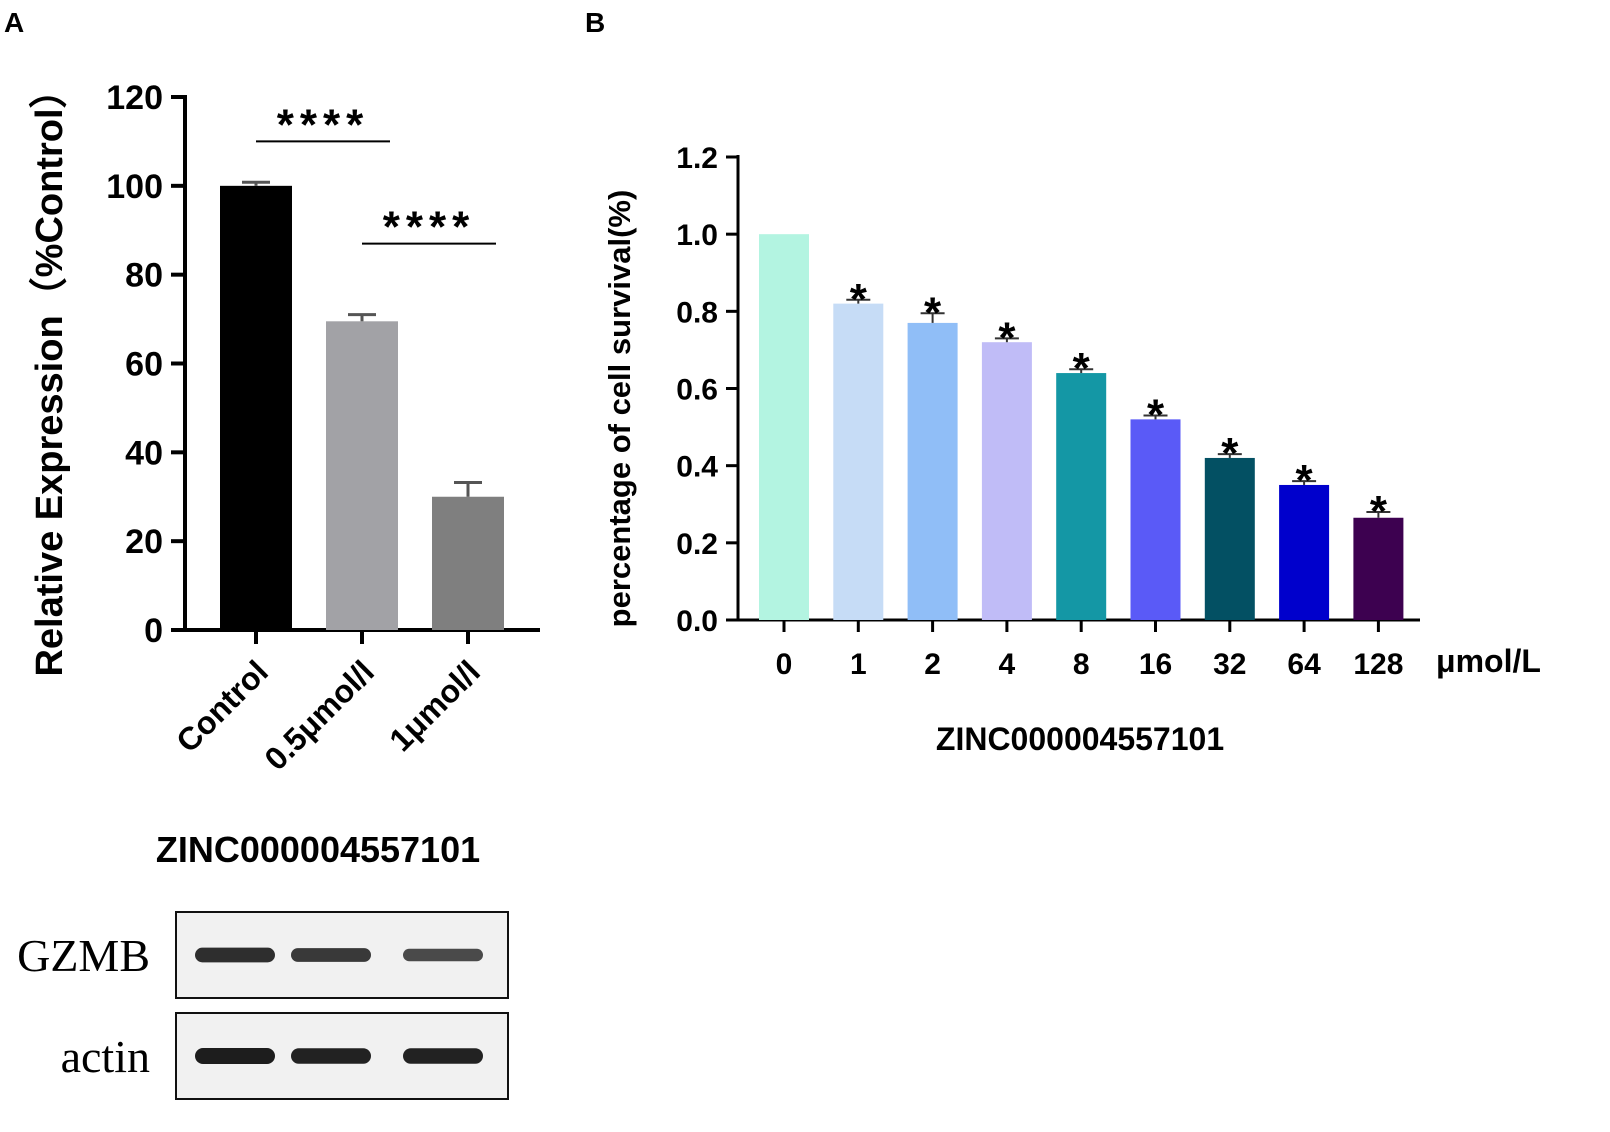 The height and width of the screenshot is (1132, 1610). Describe the element at coordinates (1007, 664) in the screenshot. I see `x-tick-label: 4` at that location.